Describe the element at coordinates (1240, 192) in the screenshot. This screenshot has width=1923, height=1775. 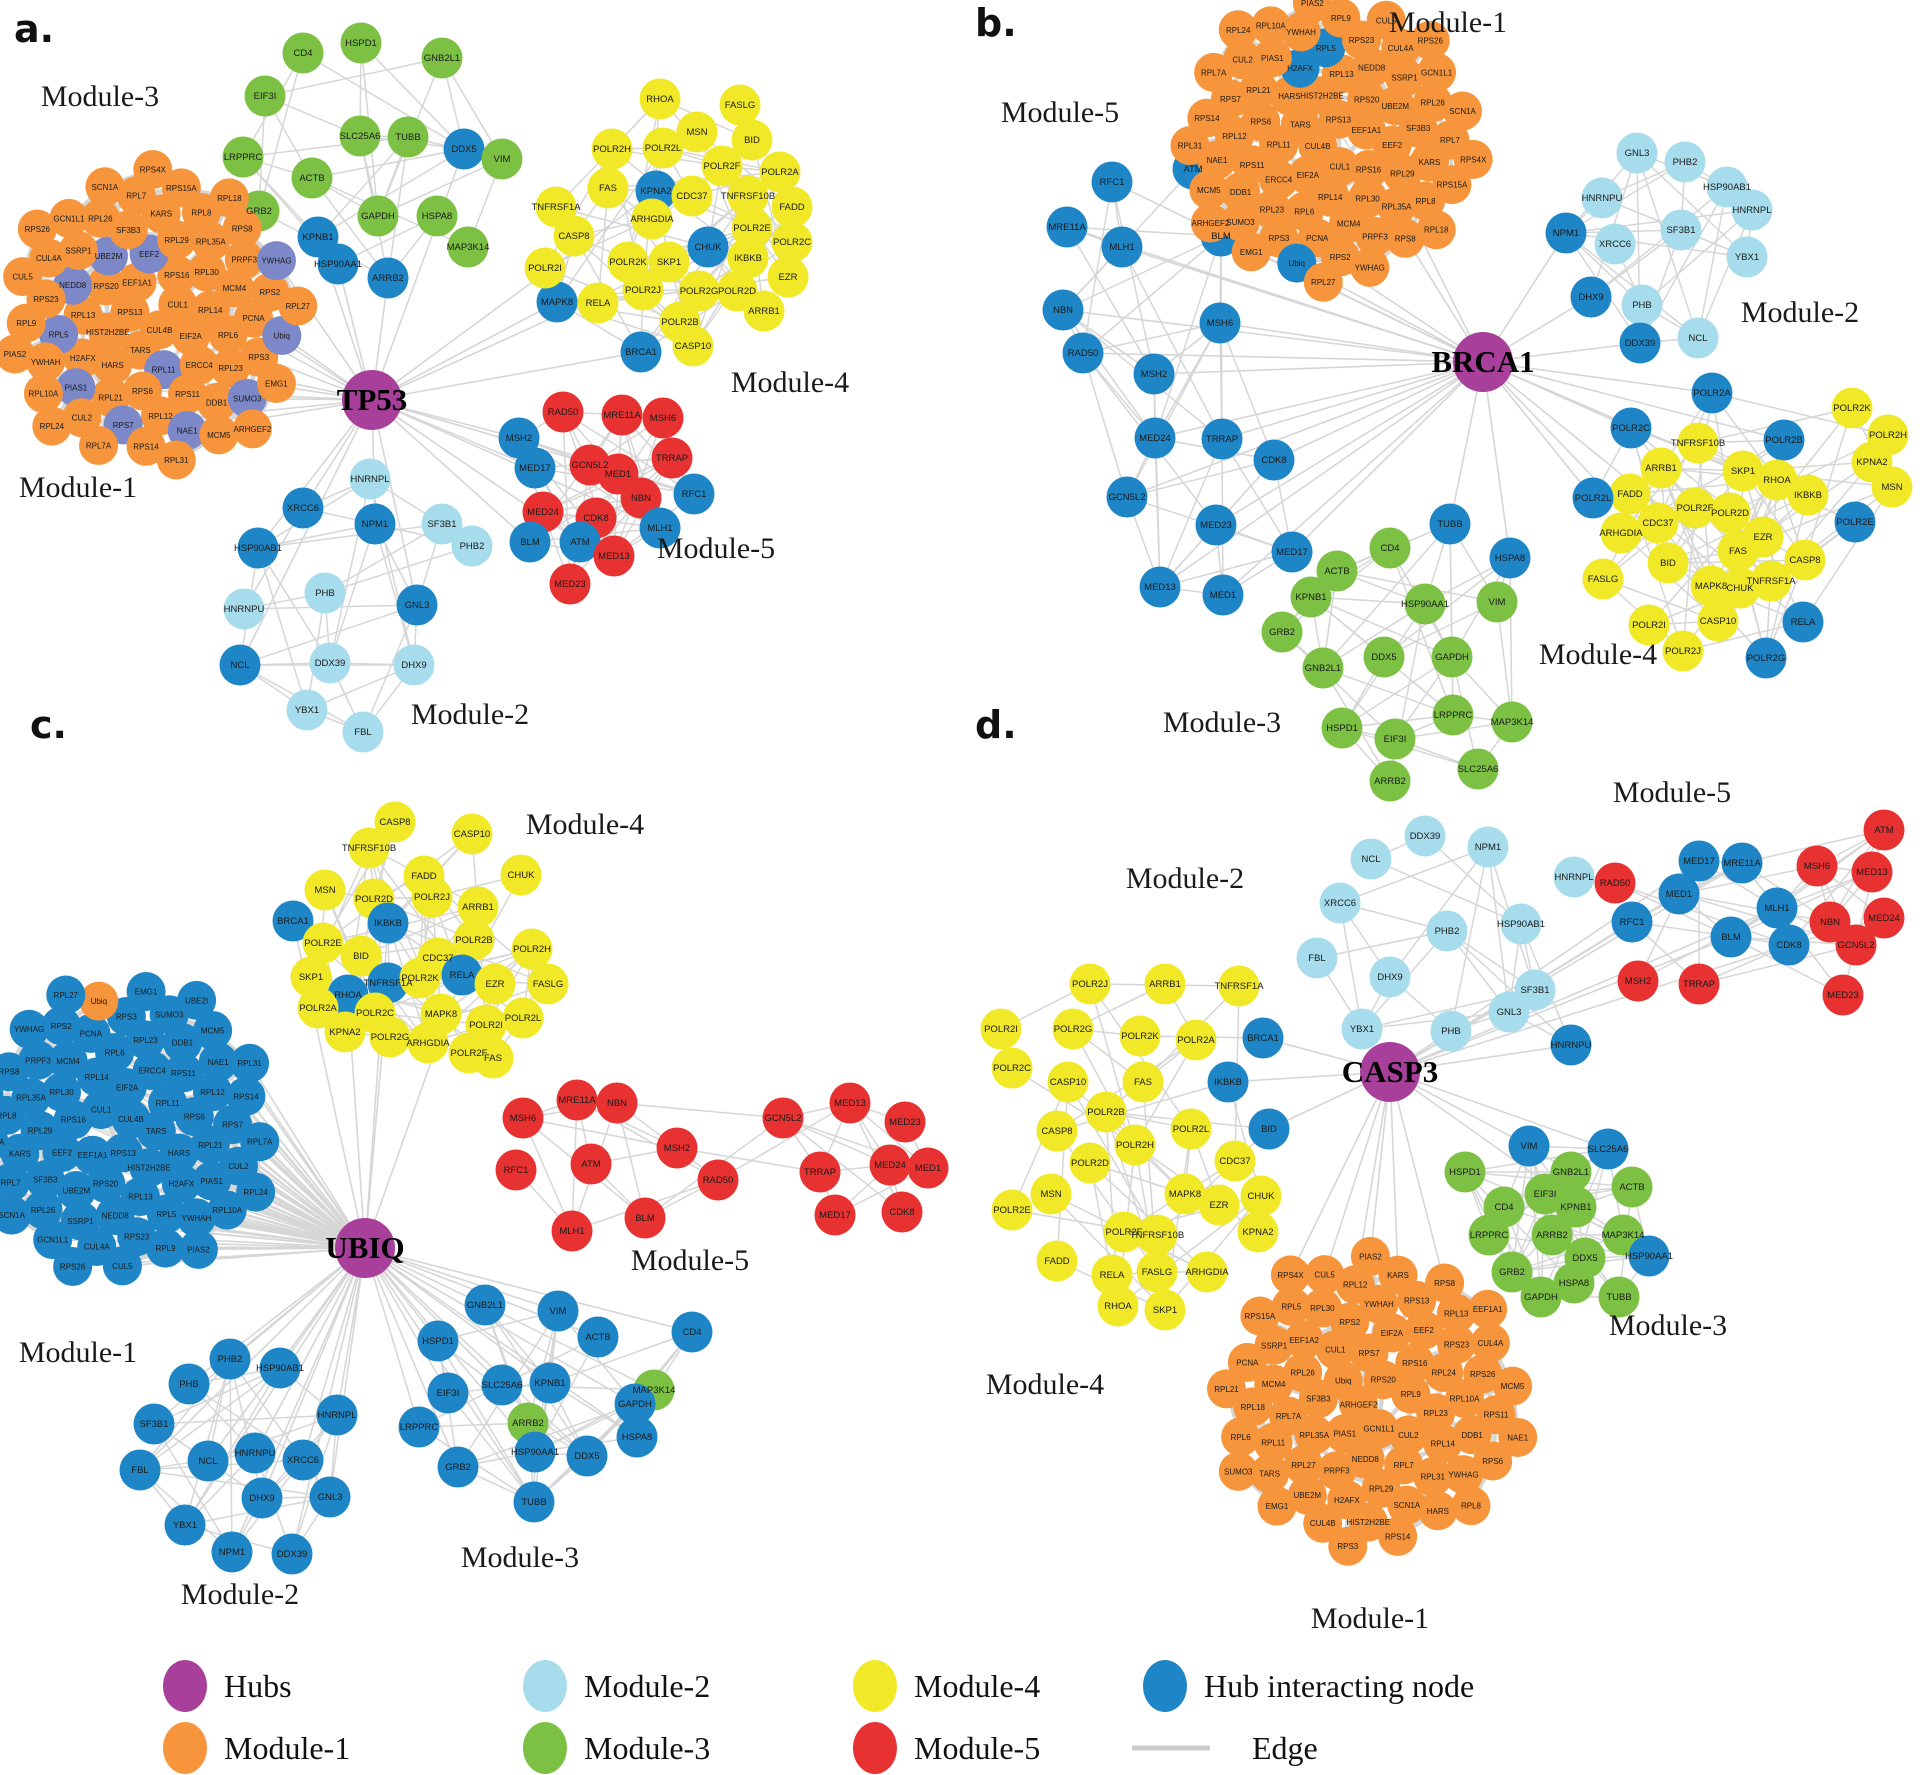
I see `node-DDB1` at that location.